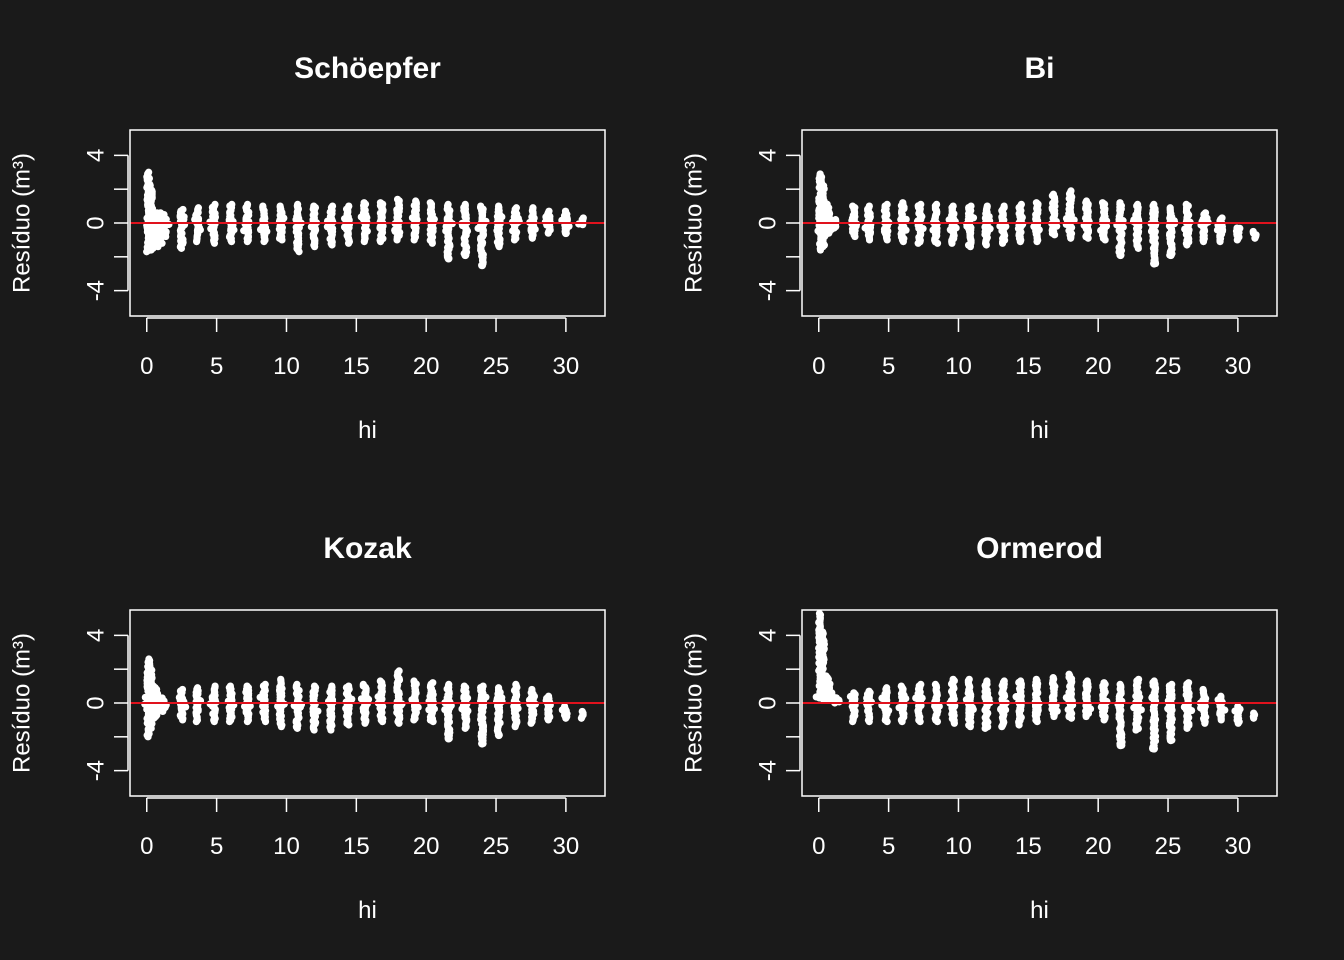  Describe the element at coordinates (888, 846) in the screenshot. I see `x-tick-label: 5` at that location.